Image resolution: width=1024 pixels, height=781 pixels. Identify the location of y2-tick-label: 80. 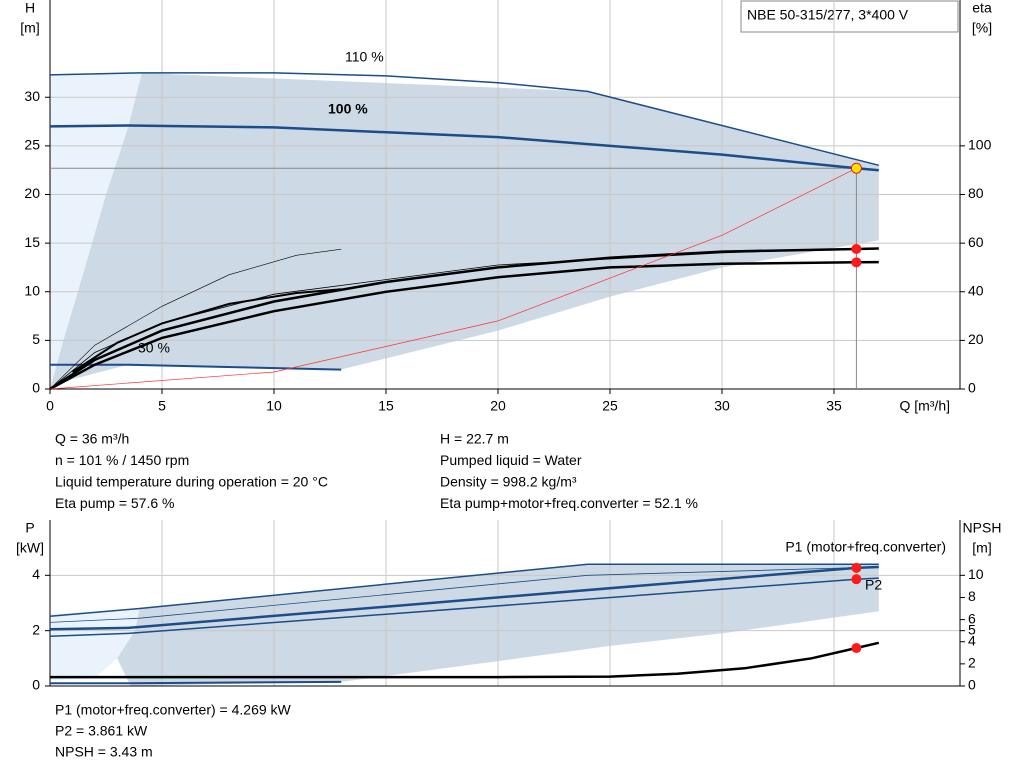
(976, 193).